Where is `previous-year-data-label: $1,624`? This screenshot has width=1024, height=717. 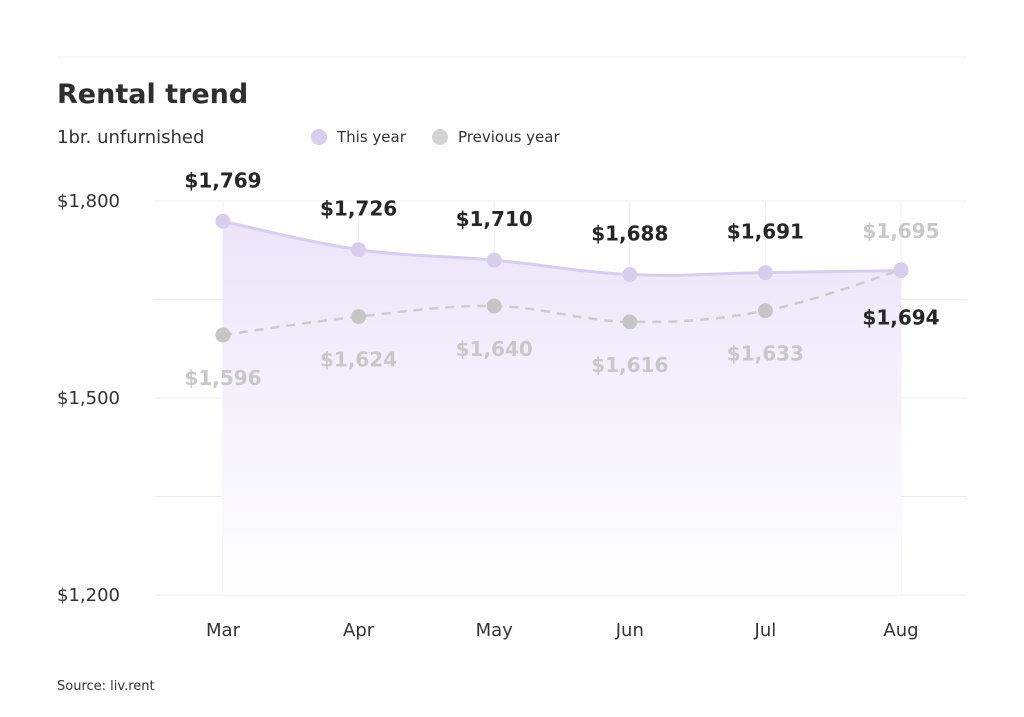 previous-year-data-label: $1,624 is located at coordinates (358, 360).